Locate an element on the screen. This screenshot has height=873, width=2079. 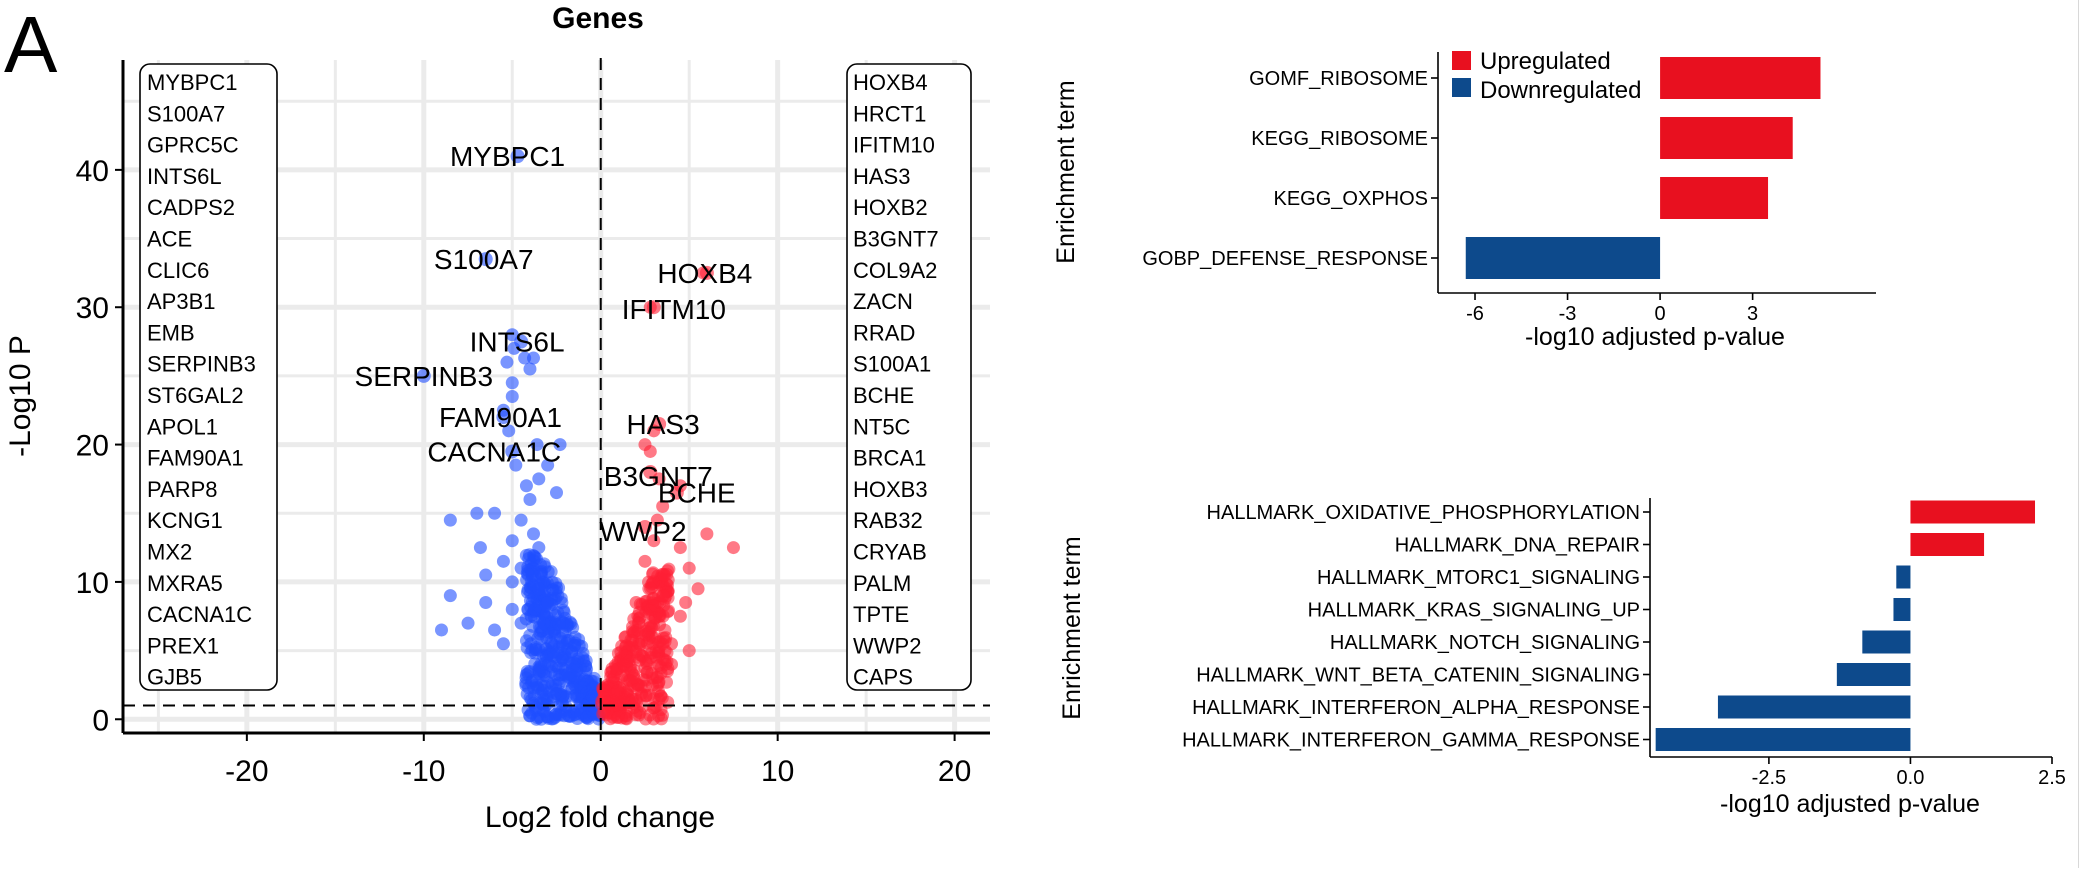
gene-list-item-down: SERPINB3 is located at coordinates (201, 364).